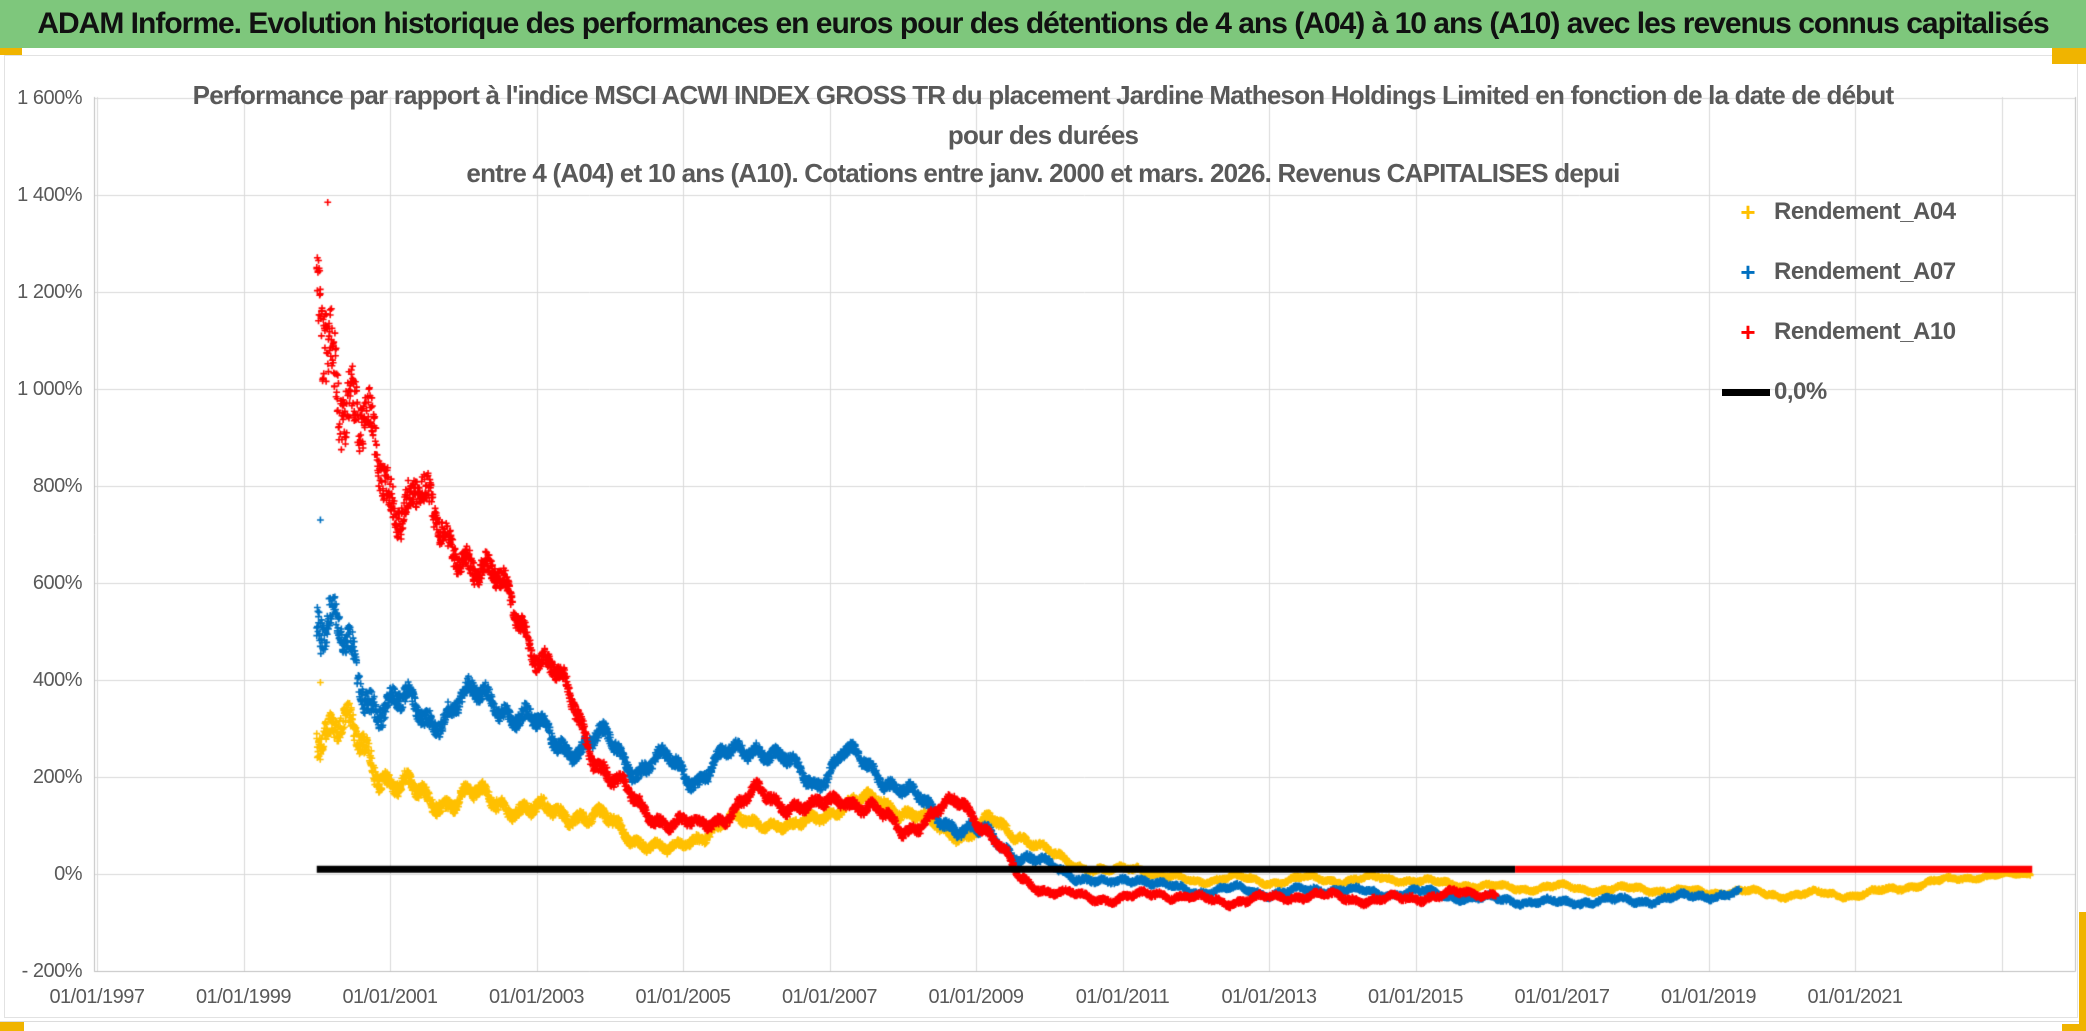  What do you see at coordinates (1855, 997) in the screenshot?
I see `x-axis-tick: 01/01/2021` at bounding box center [1855, 997].